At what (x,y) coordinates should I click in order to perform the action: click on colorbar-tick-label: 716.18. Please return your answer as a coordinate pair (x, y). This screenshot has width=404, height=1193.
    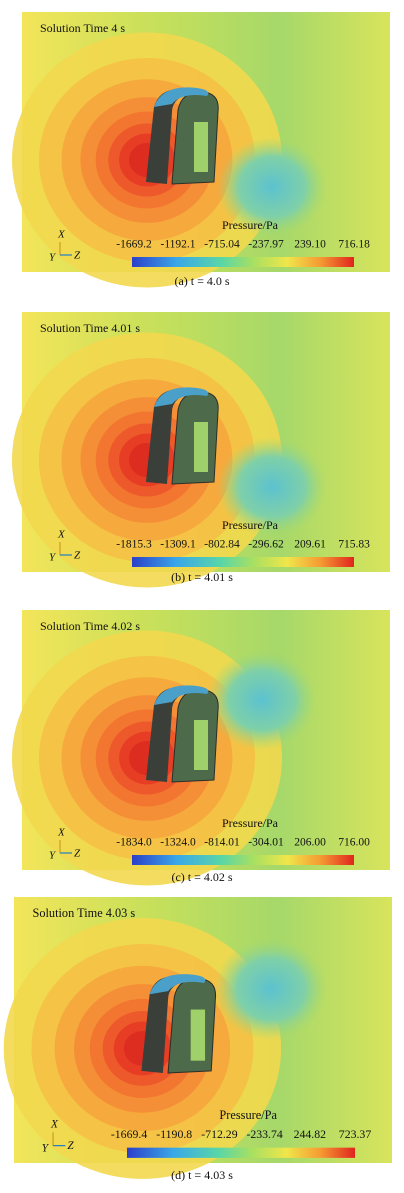
    Looking at the image, I should click on (354, 245).